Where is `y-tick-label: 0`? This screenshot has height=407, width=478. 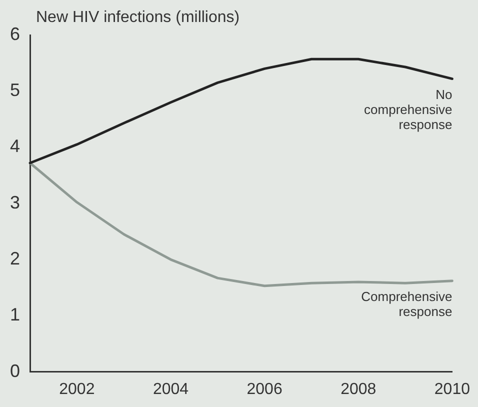 y-tick-label: 0 is located at coordinates (15, 370).